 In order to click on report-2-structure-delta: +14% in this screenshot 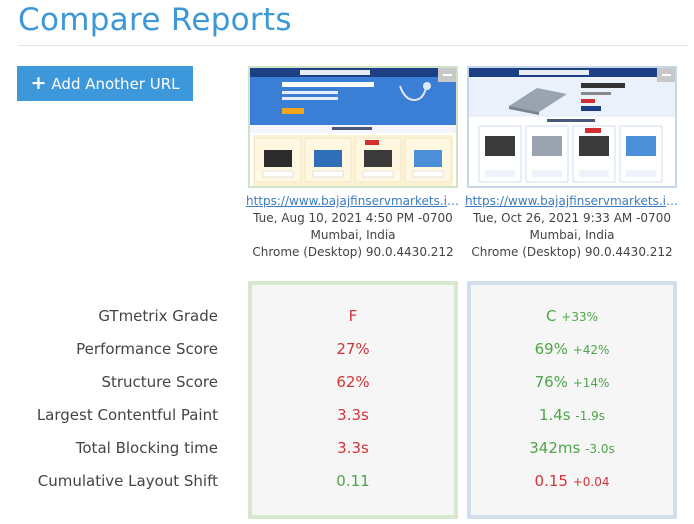, I will do `click(591, 383)`.